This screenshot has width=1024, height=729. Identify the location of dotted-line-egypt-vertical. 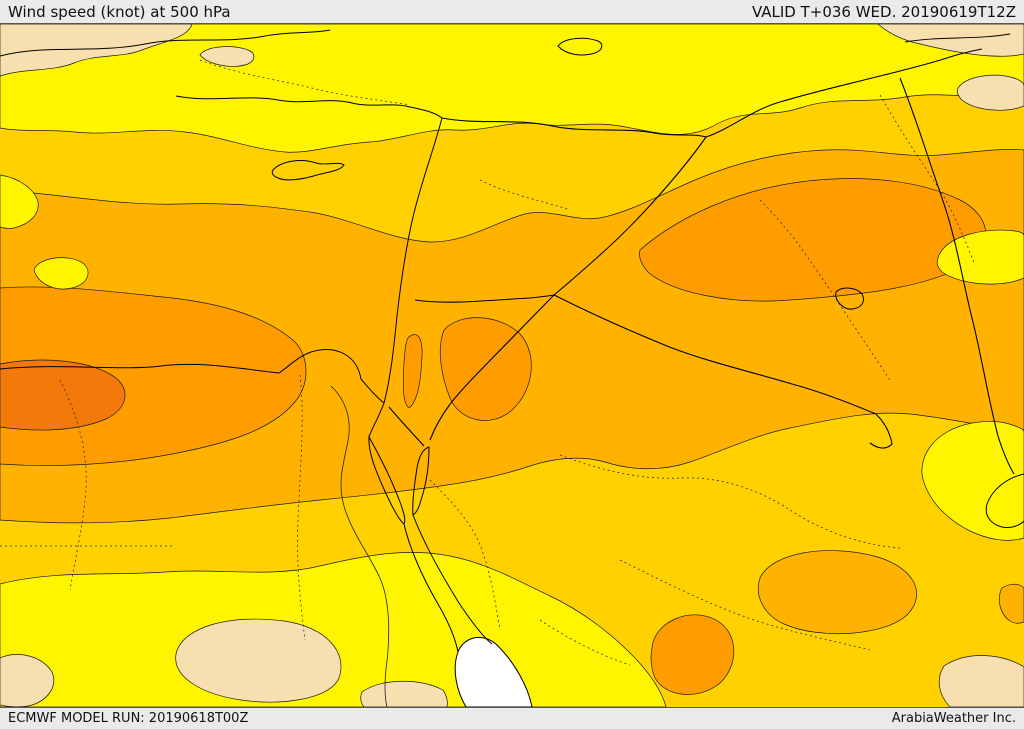
(301, 507).